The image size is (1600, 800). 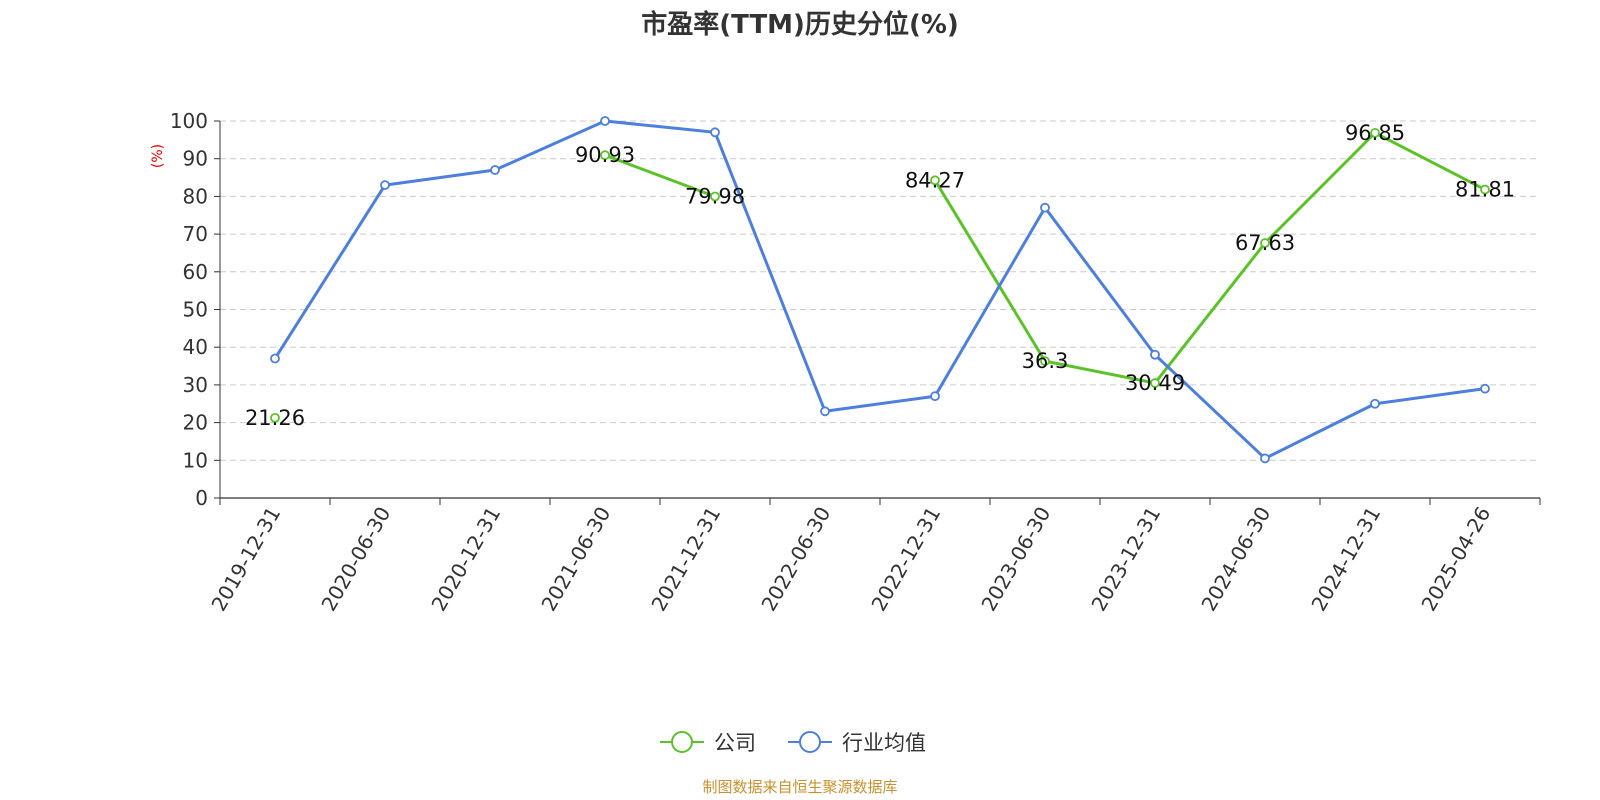 I want to click on data-label: 81.81, so click(x=1485, y=190).